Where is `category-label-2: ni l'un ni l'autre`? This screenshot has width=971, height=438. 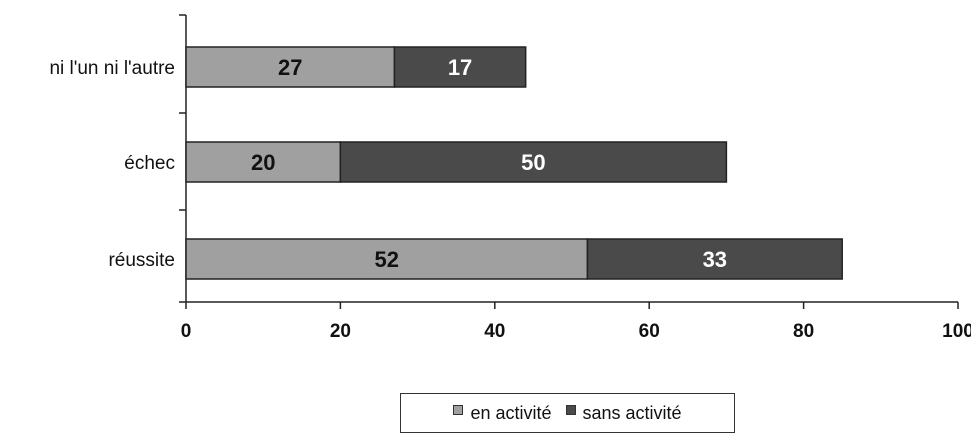
category-label-2: ni l'un ni l'autre is located at coordinates (112, 68).